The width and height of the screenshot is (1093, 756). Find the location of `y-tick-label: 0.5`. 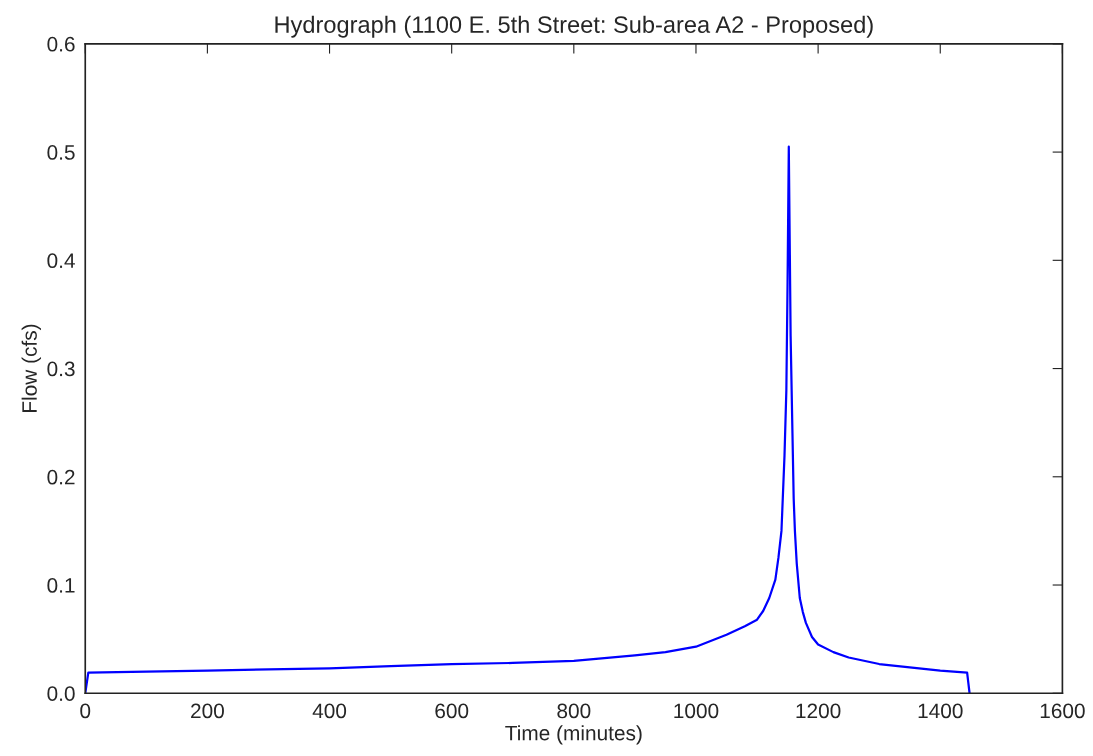

y-tick-label: 0.5 is located at coordinates (61, 152).